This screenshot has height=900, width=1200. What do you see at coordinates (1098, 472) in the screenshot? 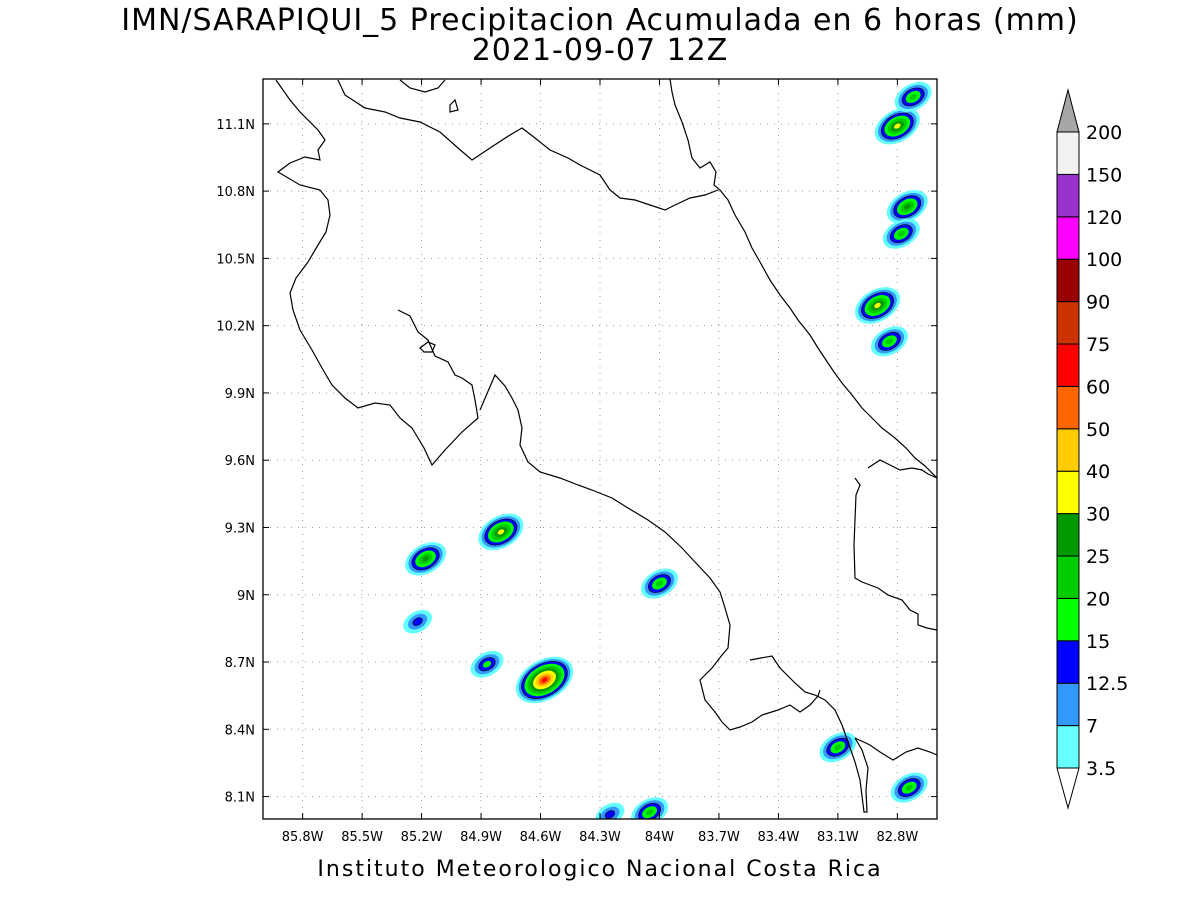
I see `colorbar-label: 40` at bounding box center [1098, 472].